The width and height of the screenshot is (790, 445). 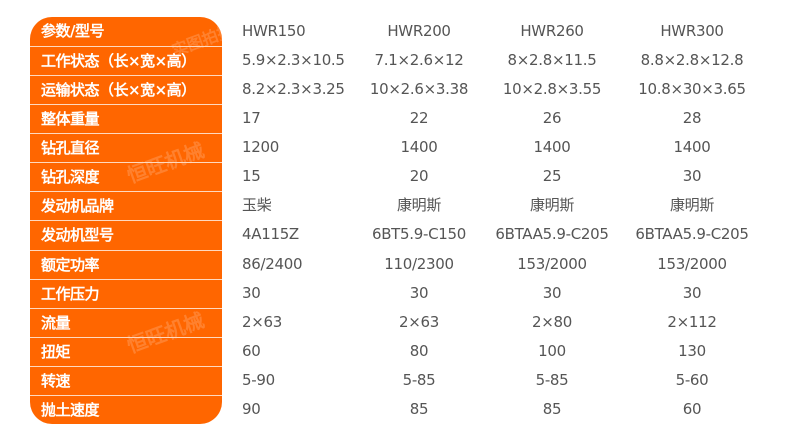 What do you see at coordinates (293, 89) in the screenshot?
I see `table-cell: 8.2×2.3×3.25` at bounding box center [293, 89].